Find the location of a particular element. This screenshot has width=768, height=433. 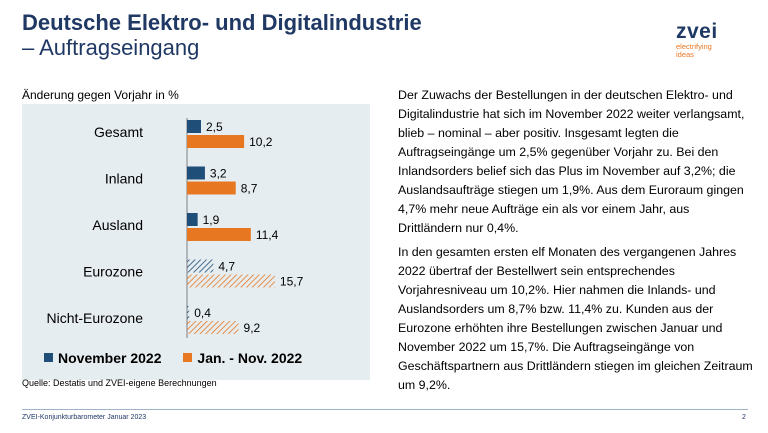

data-label-ausland-jan-nov-2022: 11,4 is located at coordinates (267, 235).